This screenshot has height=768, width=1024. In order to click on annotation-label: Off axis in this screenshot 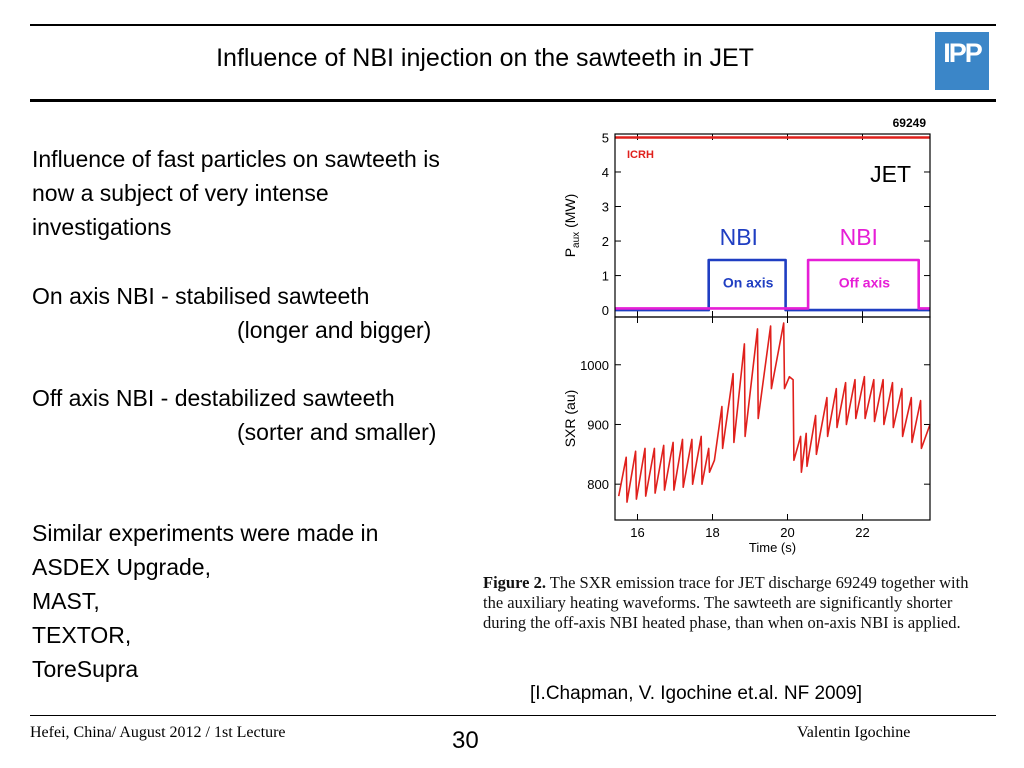, I will do `click(865, 282)`.